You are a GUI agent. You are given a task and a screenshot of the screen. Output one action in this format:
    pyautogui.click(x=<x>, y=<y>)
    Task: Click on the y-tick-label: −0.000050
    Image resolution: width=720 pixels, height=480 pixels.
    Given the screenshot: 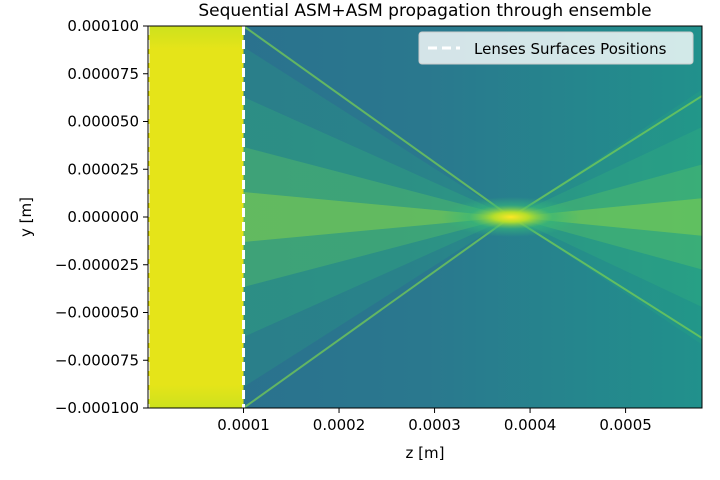 What is the action you would take?
    pyautogui.click(x=97, y=313)
    